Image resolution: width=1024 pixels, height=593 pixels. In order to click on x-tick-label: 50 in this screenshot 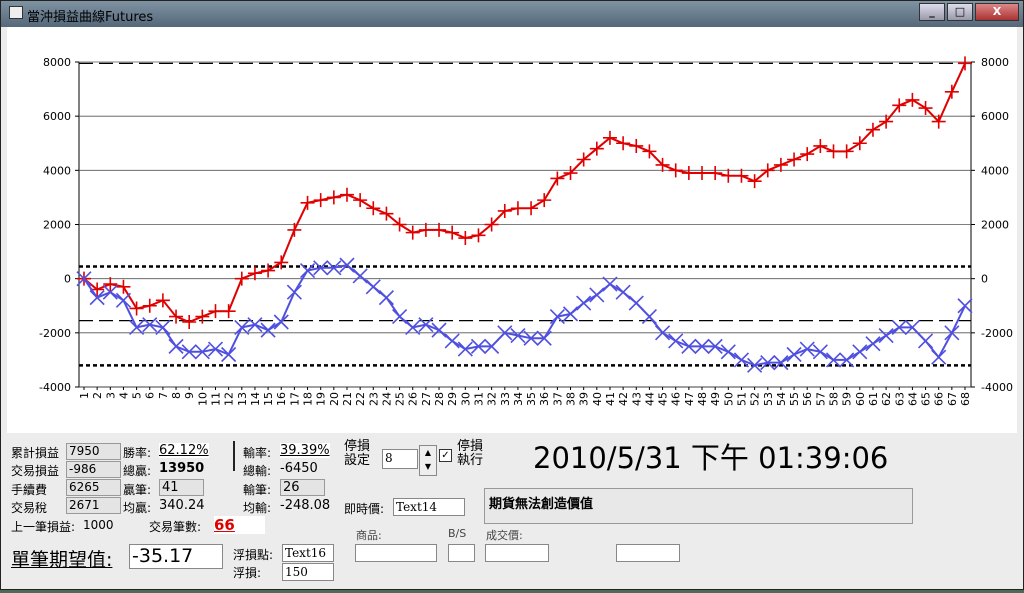, I will do `click(728, 399)`.